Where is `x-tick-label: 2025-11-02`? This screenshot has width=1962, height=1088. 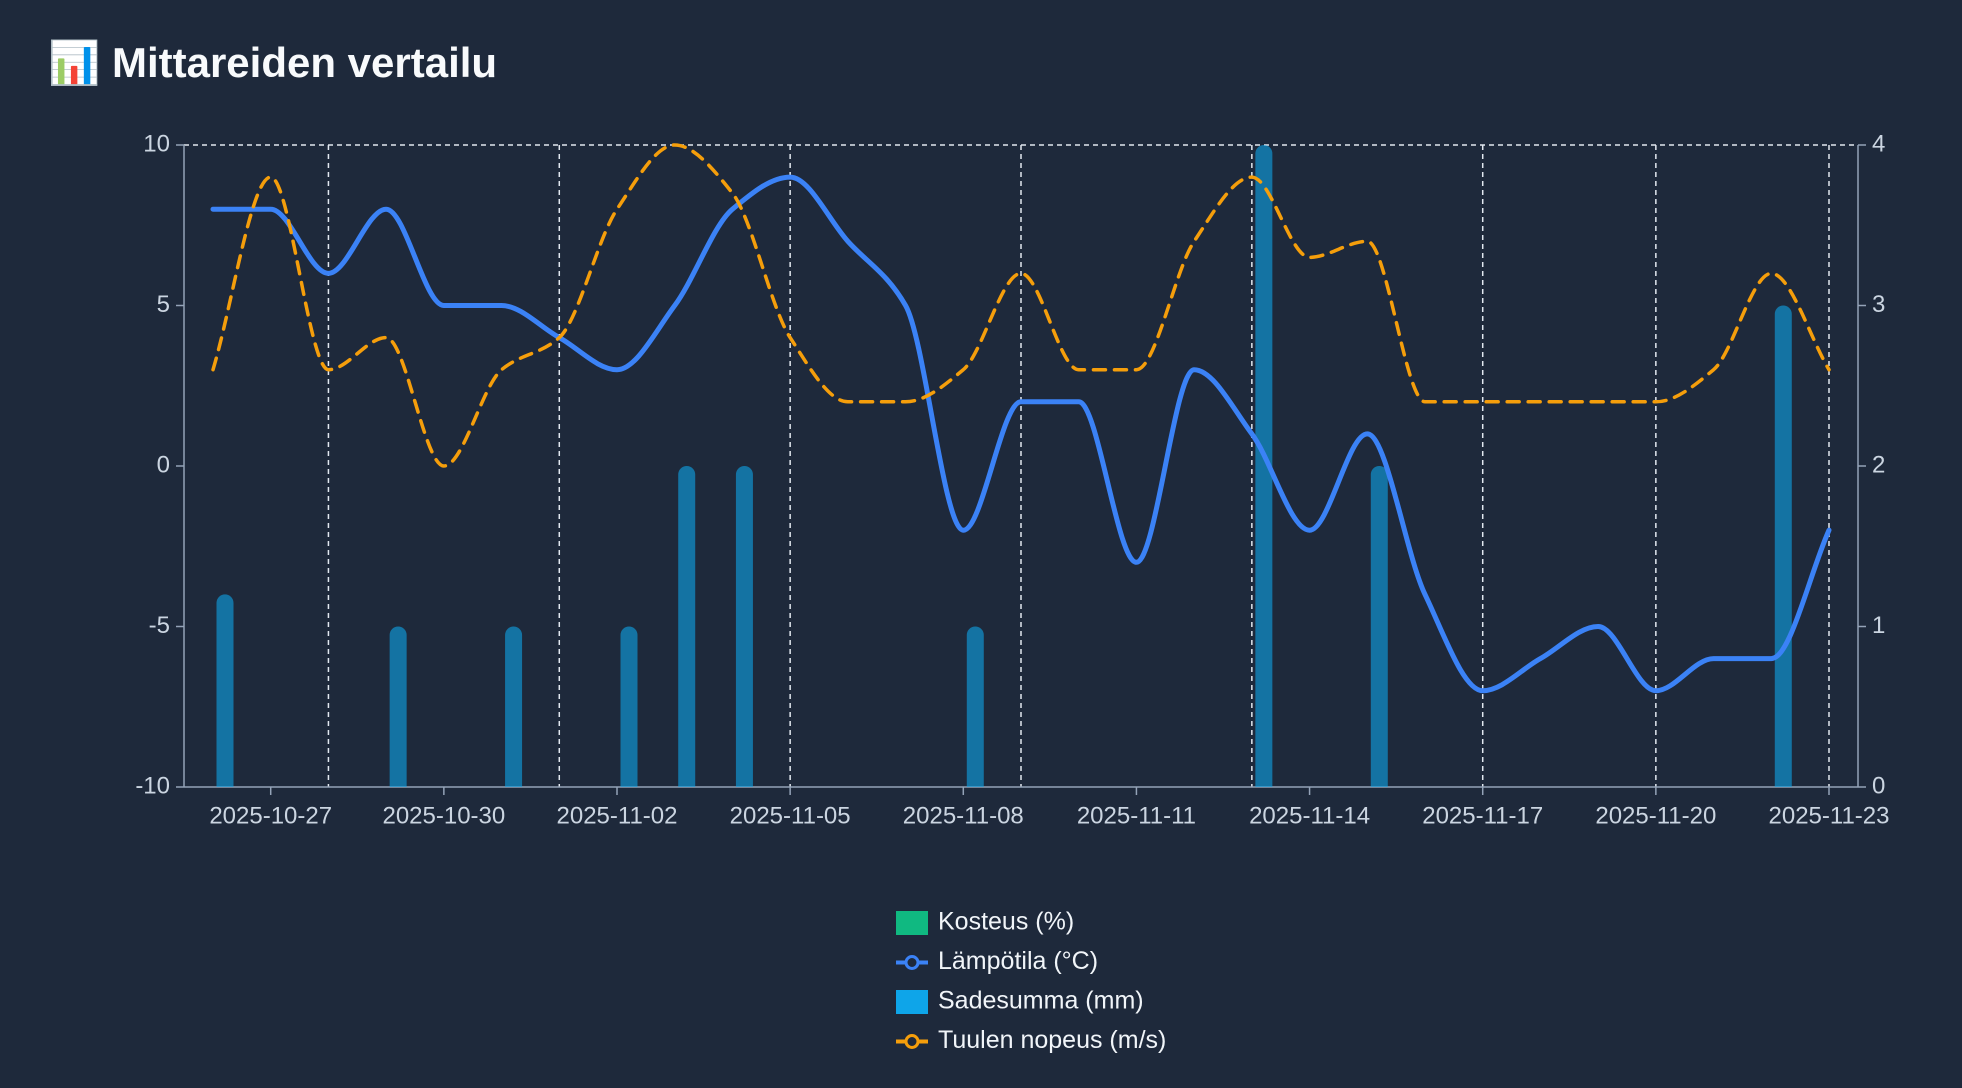
x-tick-label: 2025-11-02 is located at coordinates (617, 815).